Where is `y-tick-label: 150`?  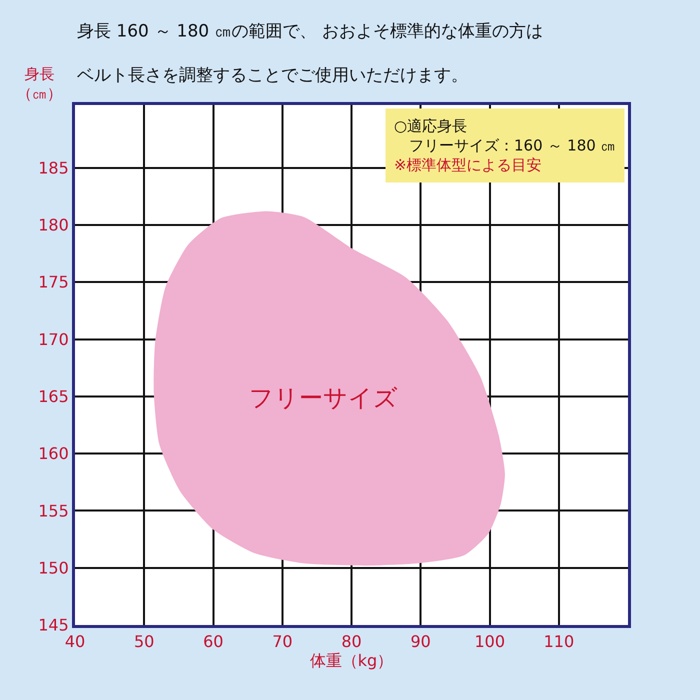 y-tick-label: 150 is located at coordinates (53, 568).